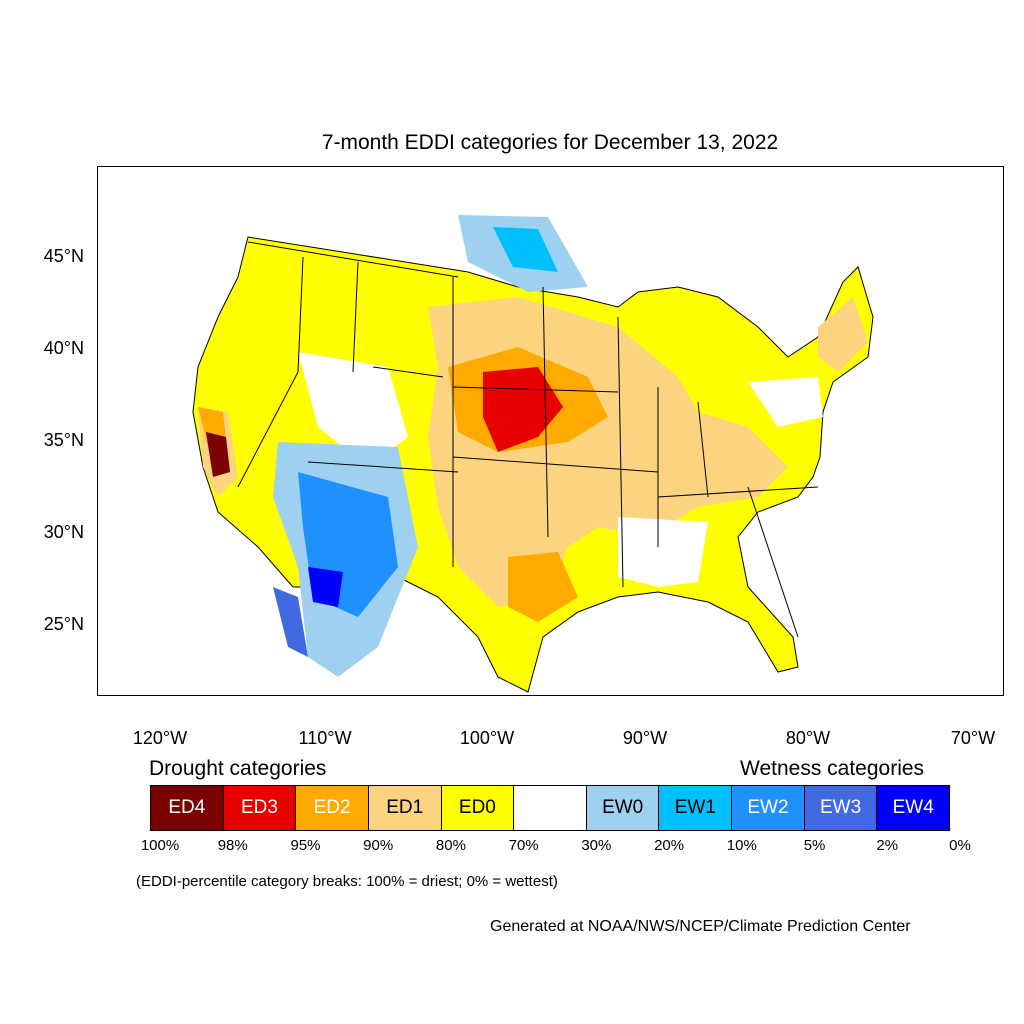  I want to click on lat-label-30: 30°N, so click(63, 532).